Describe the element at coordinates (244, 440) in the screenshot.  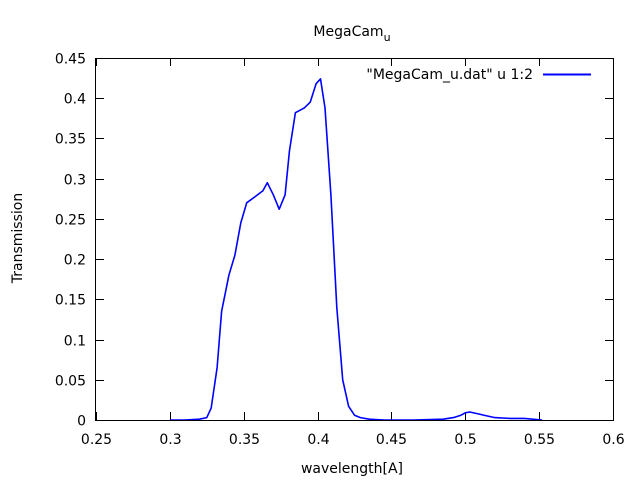
I see `x-tick-label: 0.35` at that location.